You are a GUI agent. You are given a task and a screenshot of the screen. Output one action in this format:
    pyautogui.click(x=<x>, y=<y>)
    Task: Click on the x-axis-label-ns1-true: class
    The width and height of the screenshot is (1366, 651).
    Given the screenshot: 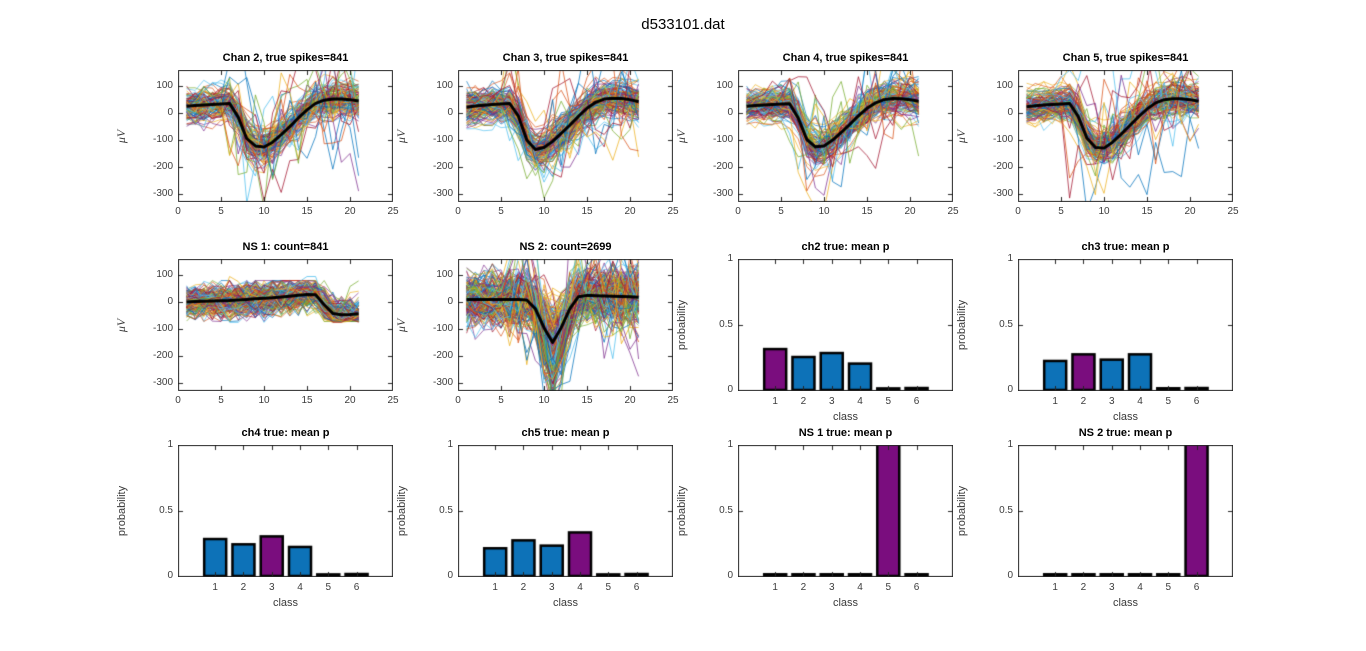 What is the action you would take?
    pyautogui.click(x=845, y=603)
    